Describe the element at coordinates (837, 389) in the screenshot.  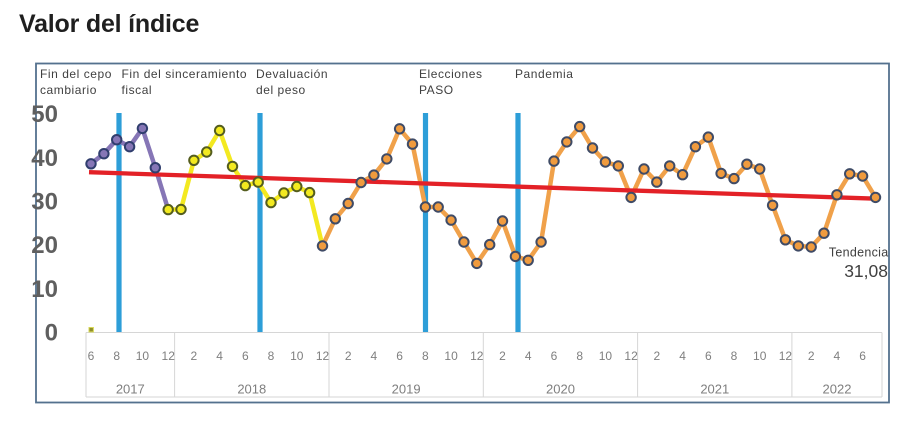
I see `svg-text: 2022` at that location.